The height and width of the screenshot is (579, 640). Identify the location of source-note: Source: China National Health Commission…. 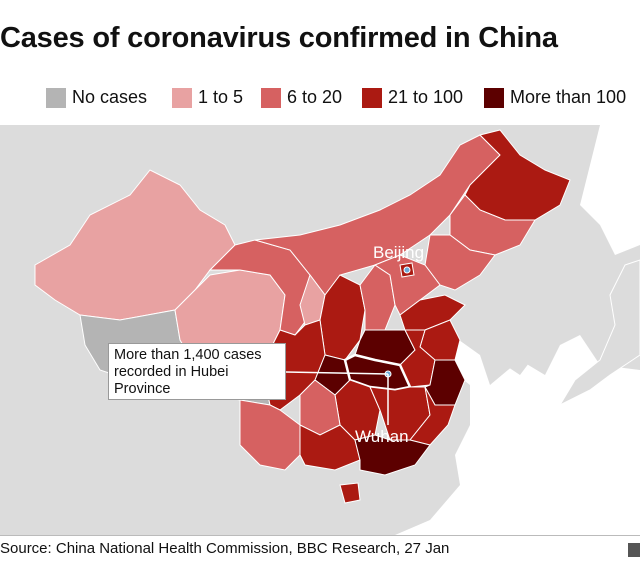
(225, 548).